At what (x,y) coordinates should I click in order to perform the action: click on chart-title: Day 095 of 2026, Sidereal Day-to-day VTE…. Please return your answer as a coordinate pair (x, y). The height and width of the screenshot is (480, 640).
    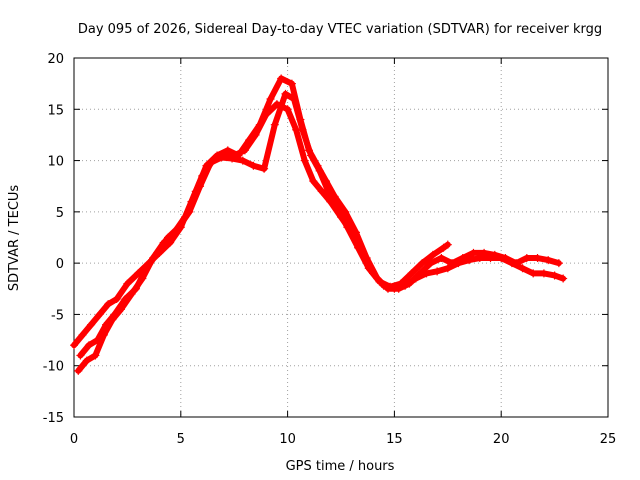
    Looking at the image, I should click on (340, 29).